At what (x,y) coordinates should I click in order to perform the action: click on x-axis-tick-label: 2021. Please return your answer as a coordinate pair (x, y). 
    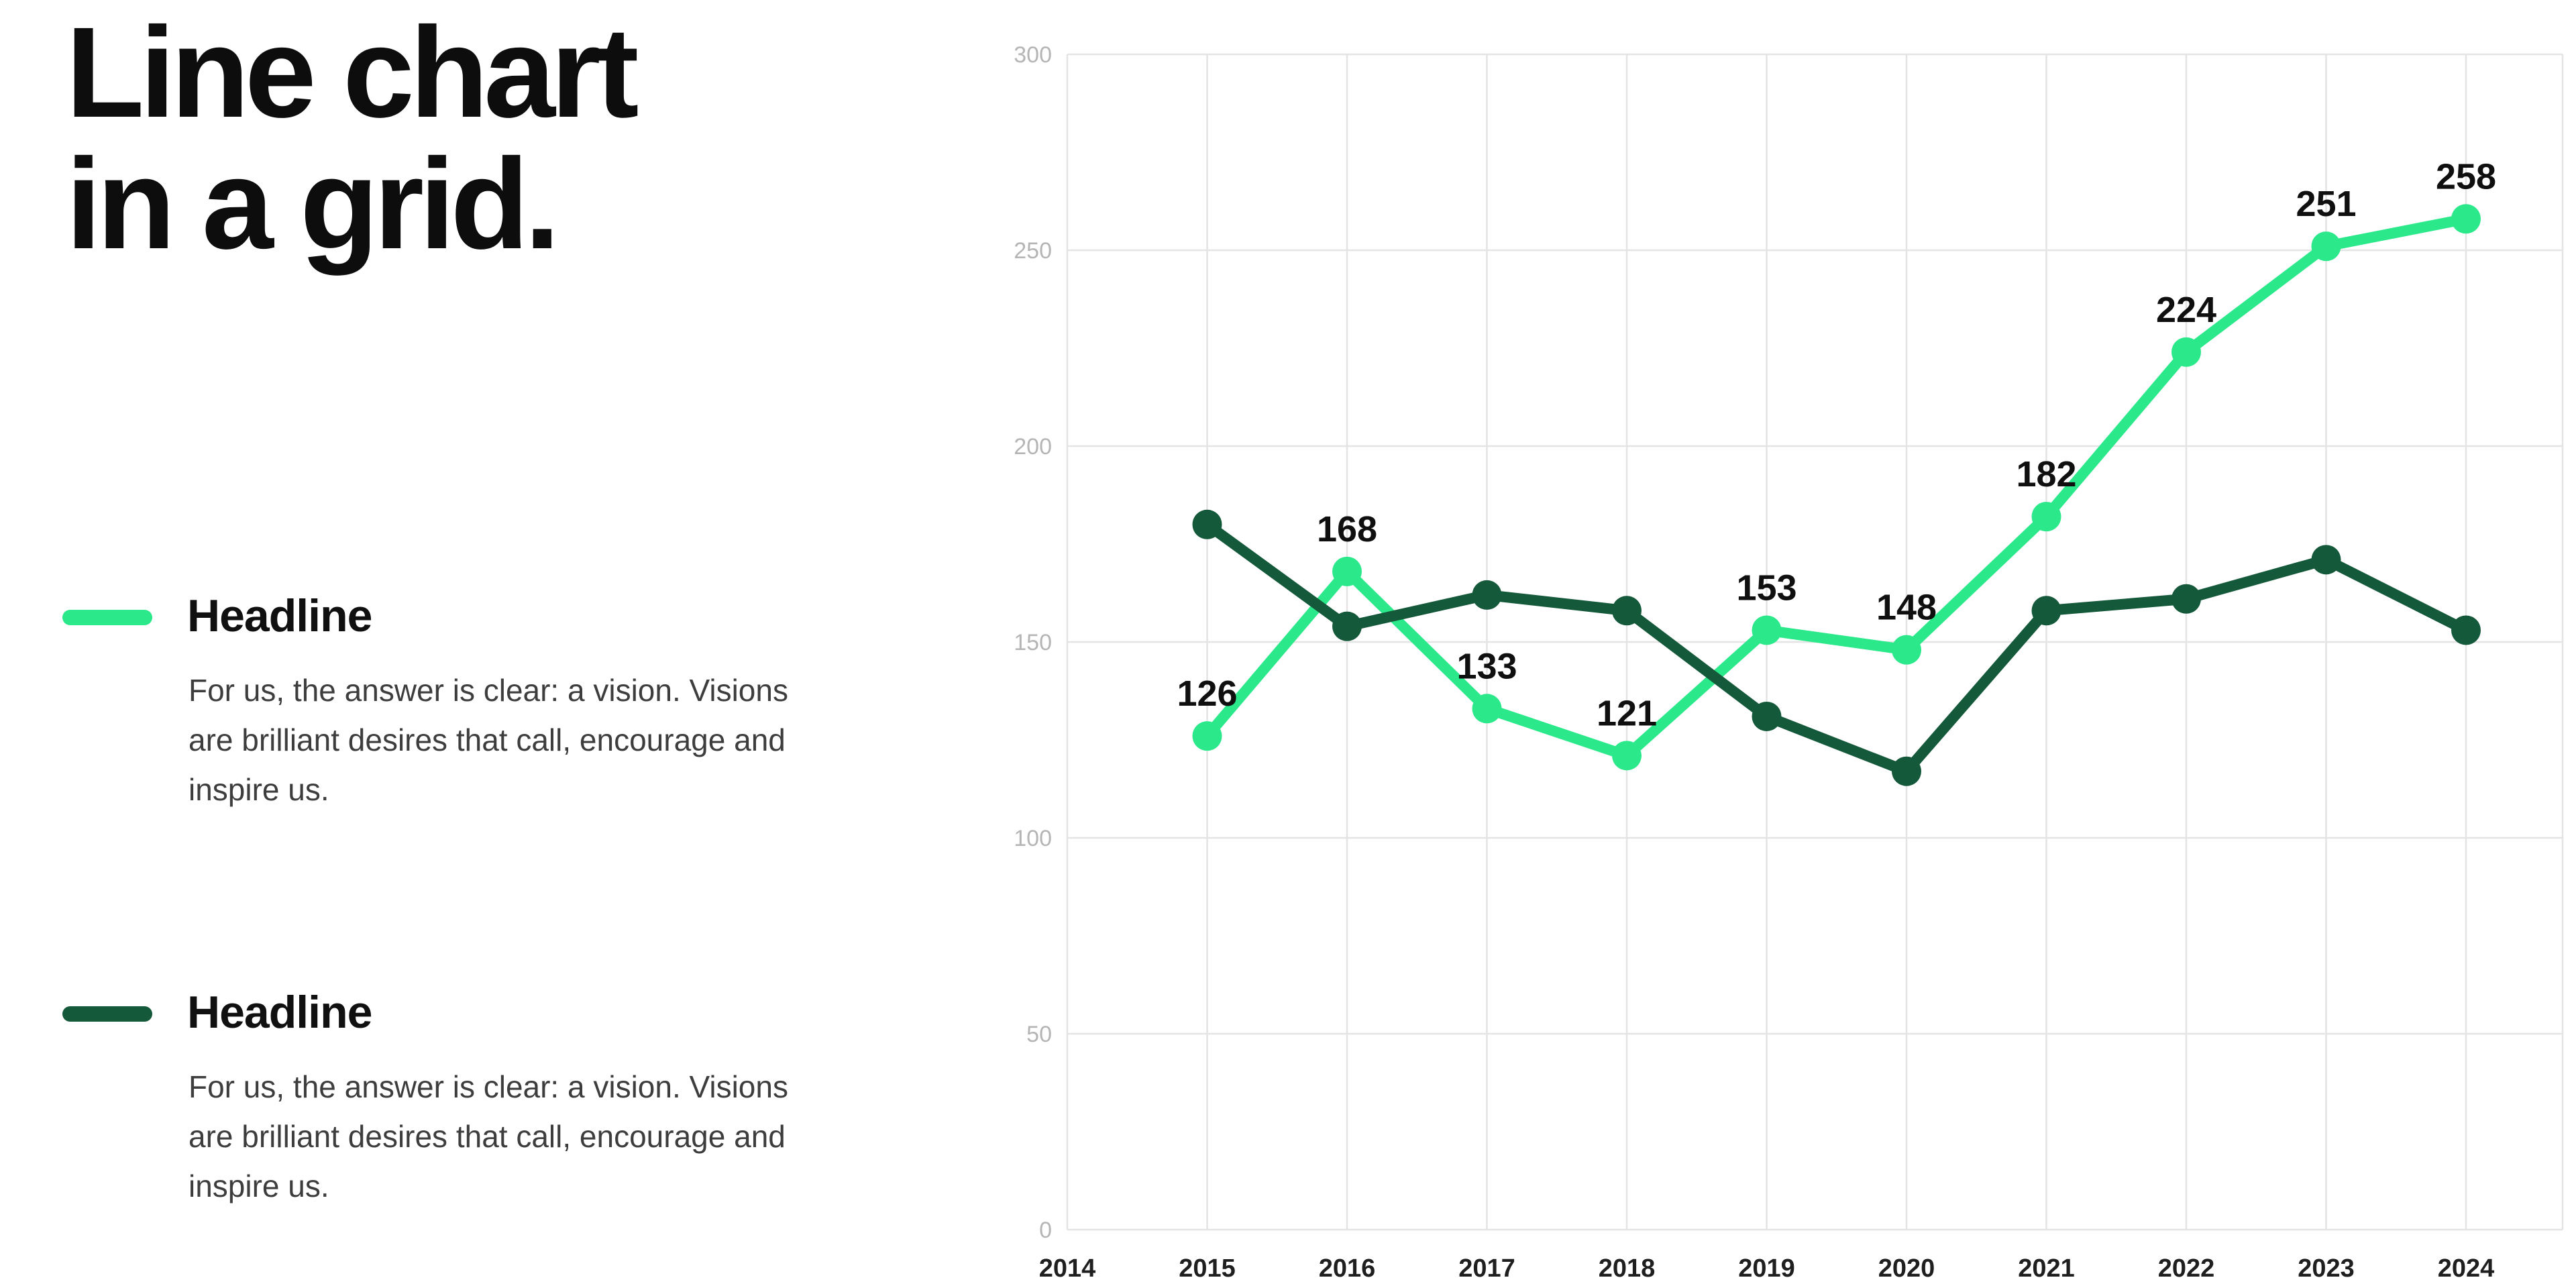
    Looking at the image, I should click on (2046, 1268).